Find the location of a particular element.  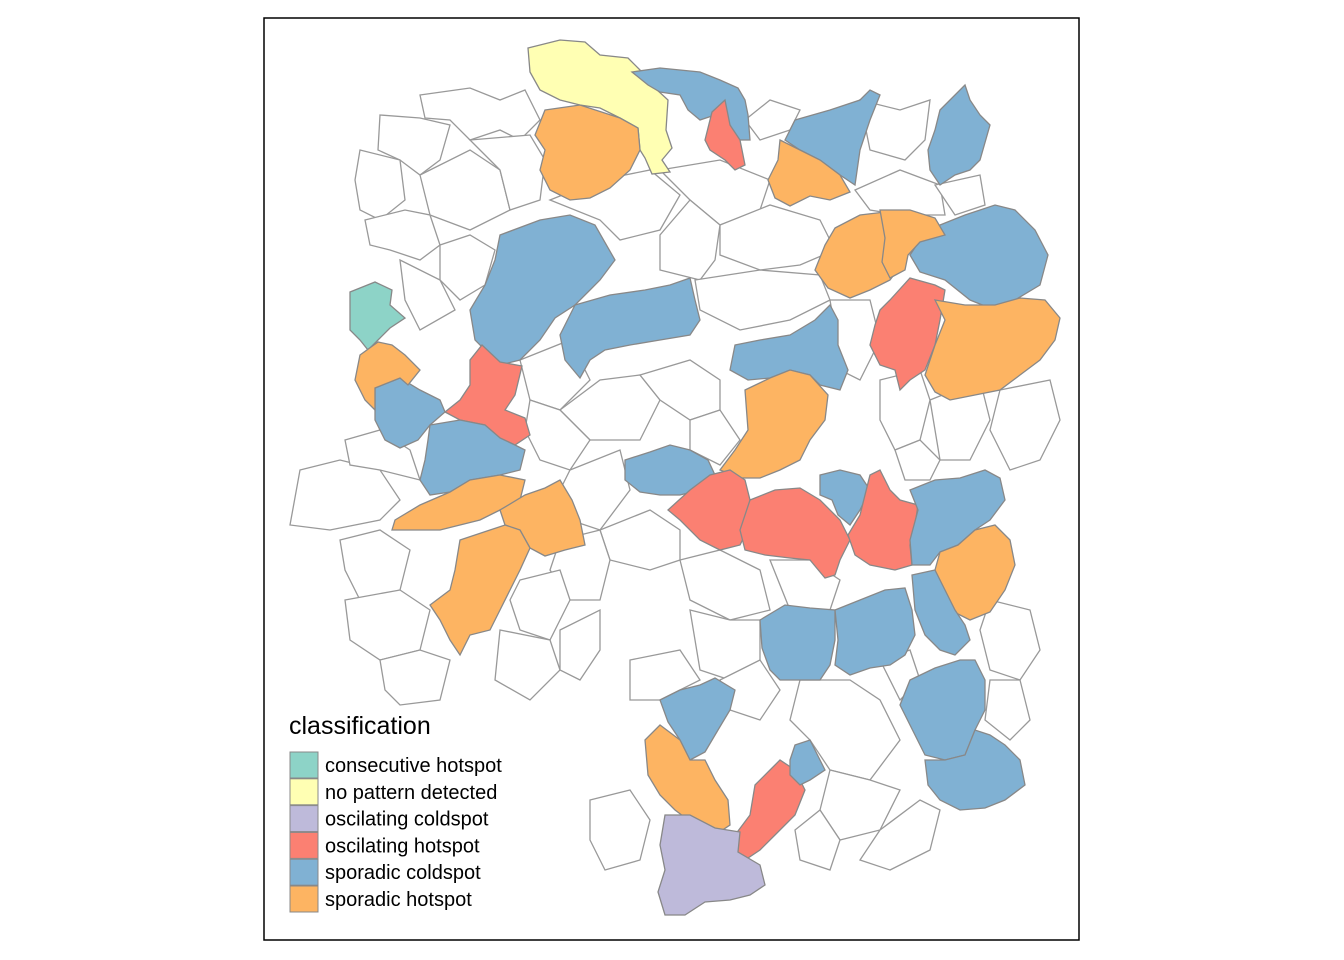

legend-label-oscilating-hotspot: oscilating hotspot is located at coordinates (402, 846).